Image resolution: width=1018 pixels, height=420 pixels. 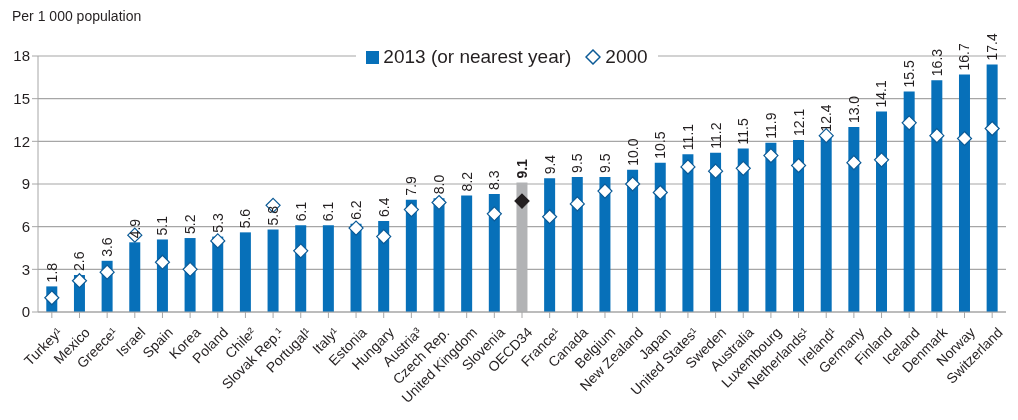 I want to click on data-label: 11.2, so click(x=715, y=135).